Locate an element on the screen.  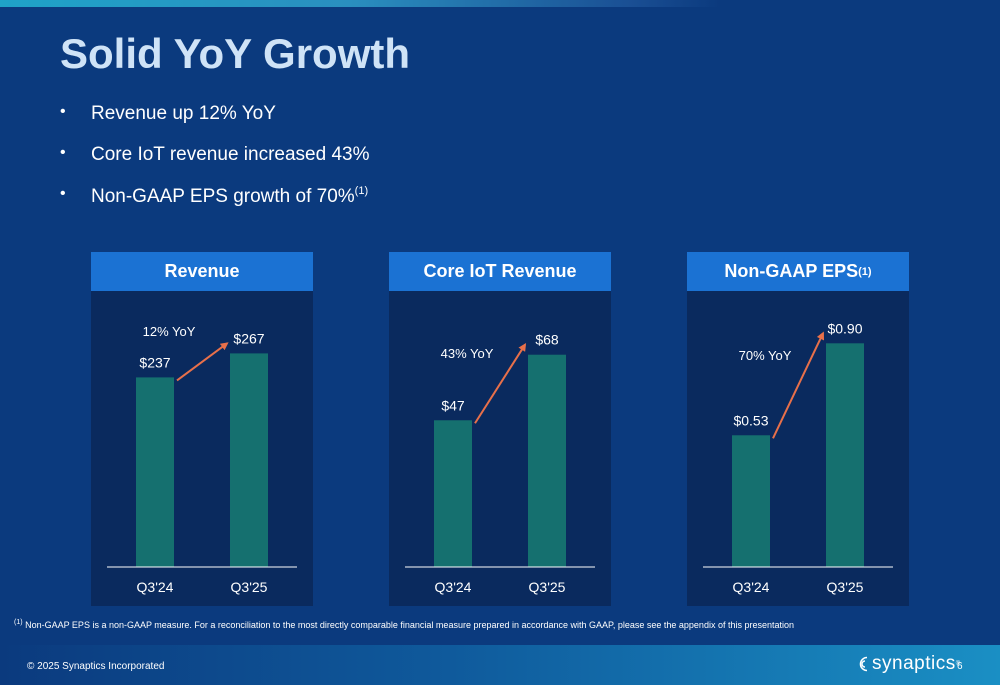
bullet-text: Revenue up 12% YoY is located at coordinates (183, 113).